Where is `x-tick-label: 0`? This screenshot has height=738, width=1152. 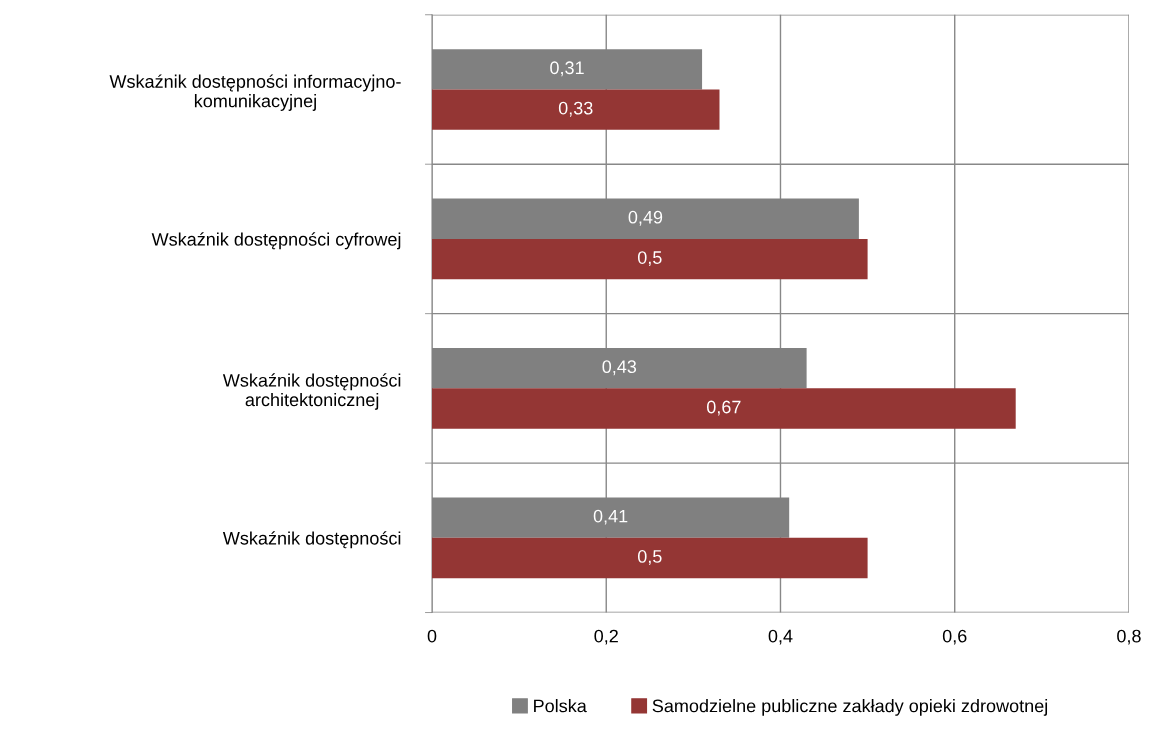 x-tick-label: 0 is located at coordinates (432, 636).